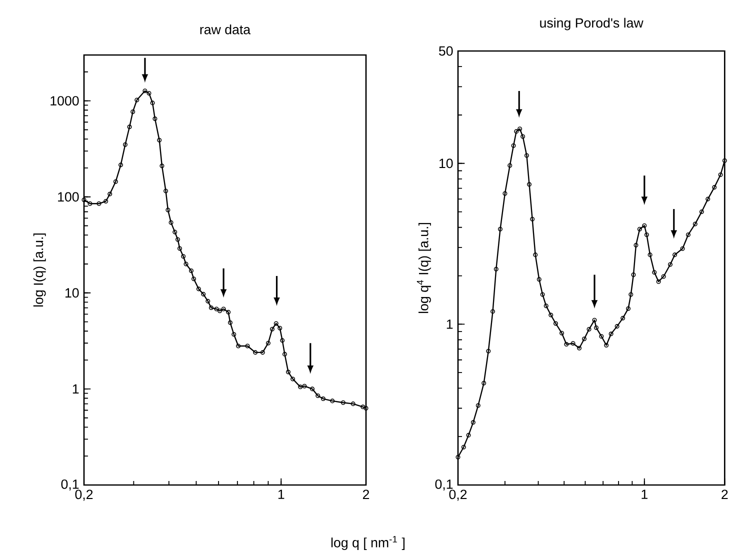  I want to click on y-axis-title: log q$^{4}$ I(q) [a.u.], so click(423, 268).